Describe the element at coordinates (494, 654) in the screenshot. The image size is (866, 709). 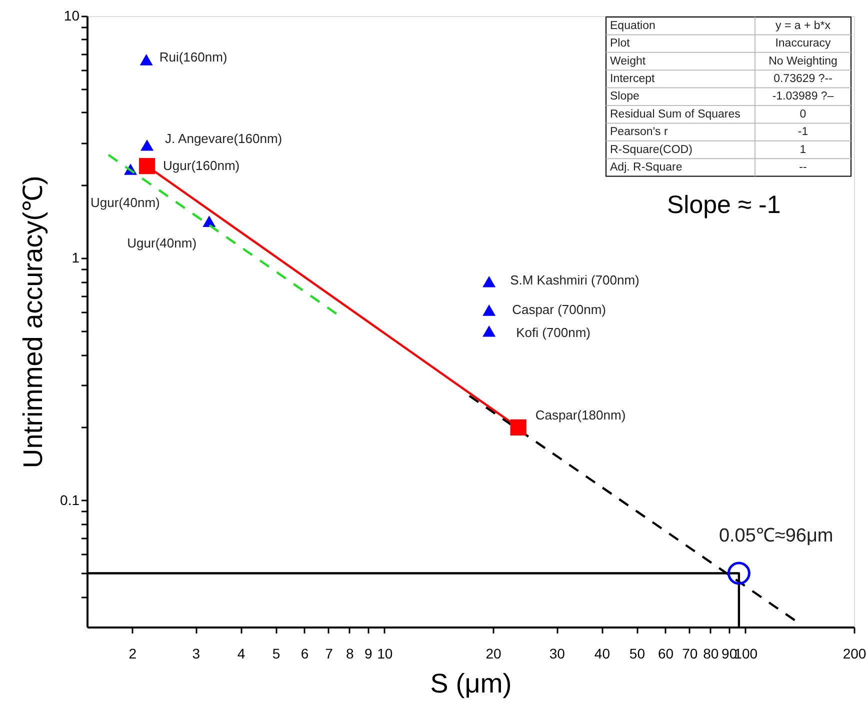
I see `x-tick-label: 20` at that location.